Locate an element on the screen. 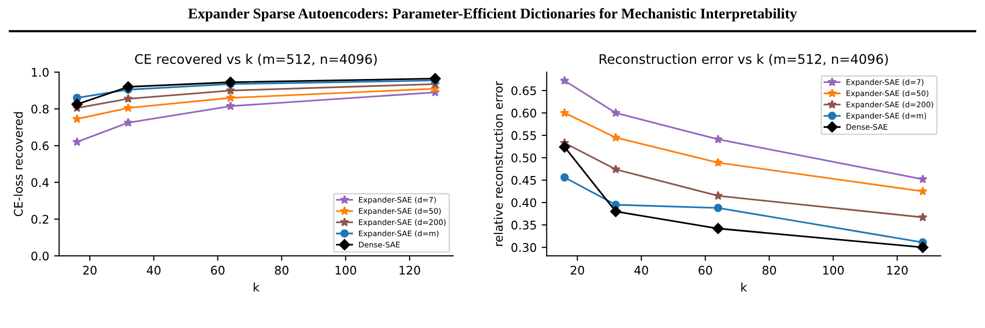 Image resolution: width=985 pixels, height=328 pixels. chart-title: Reconstruction error vs k (m=512, n=4096) is located at coordinates (744, 60).